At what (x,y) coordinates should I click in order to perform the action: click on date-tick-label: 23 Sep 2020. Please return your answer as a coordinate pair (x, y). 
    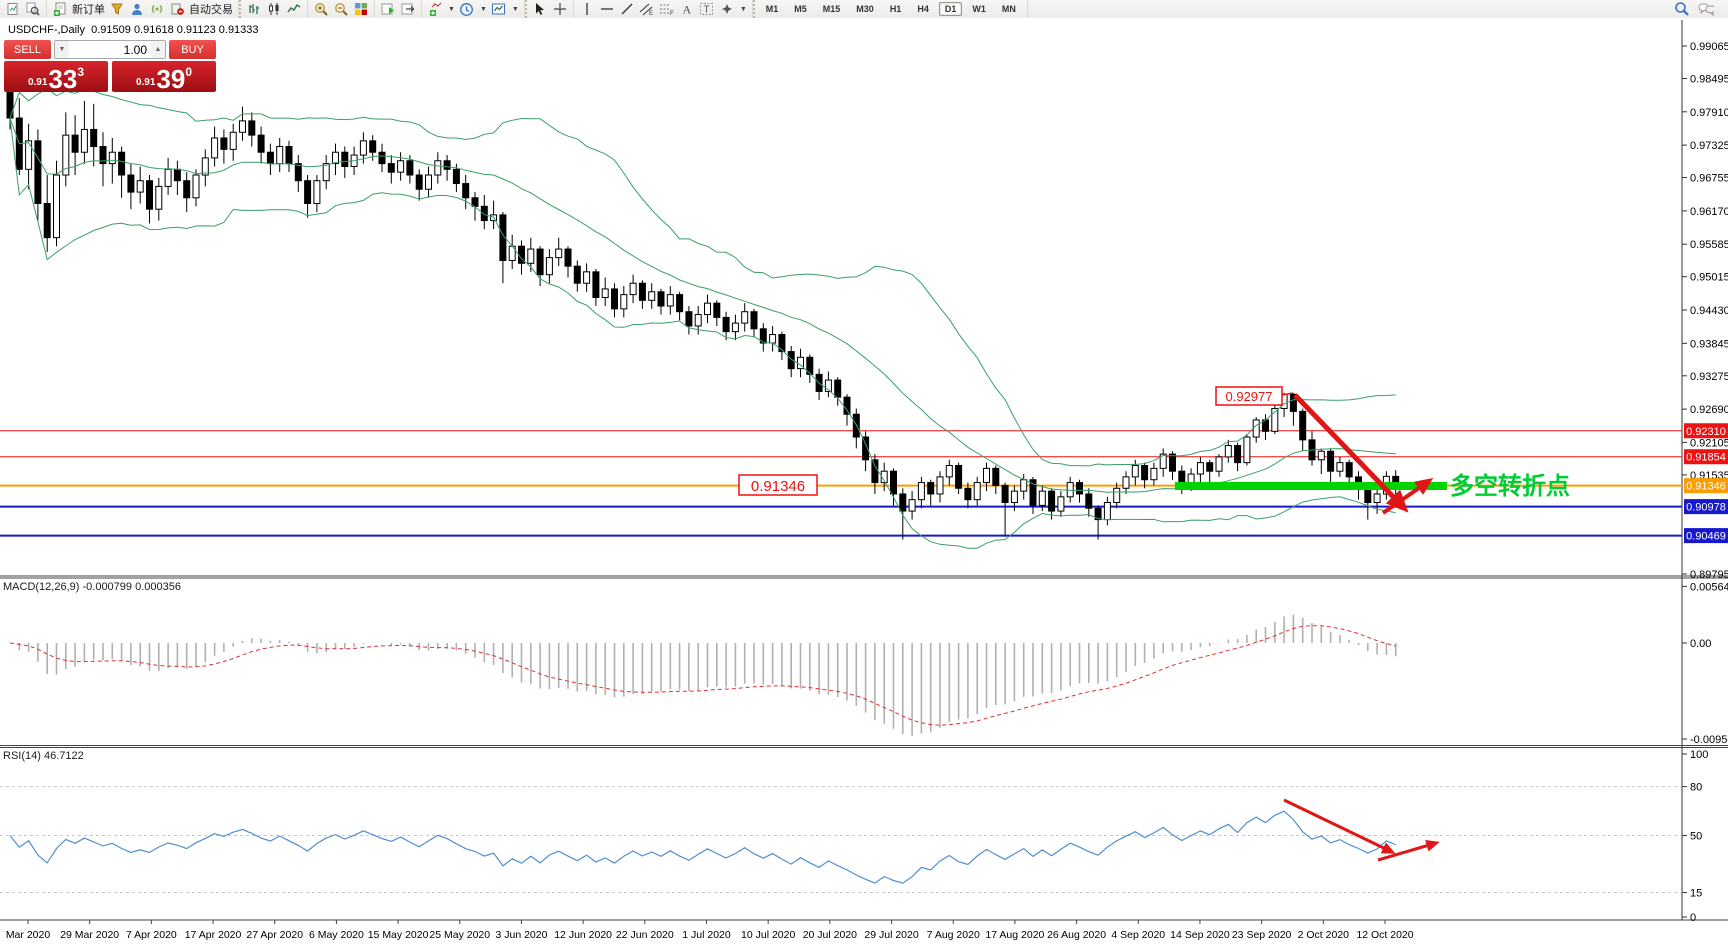
    Looking at the image, I should click on (1262, 935).